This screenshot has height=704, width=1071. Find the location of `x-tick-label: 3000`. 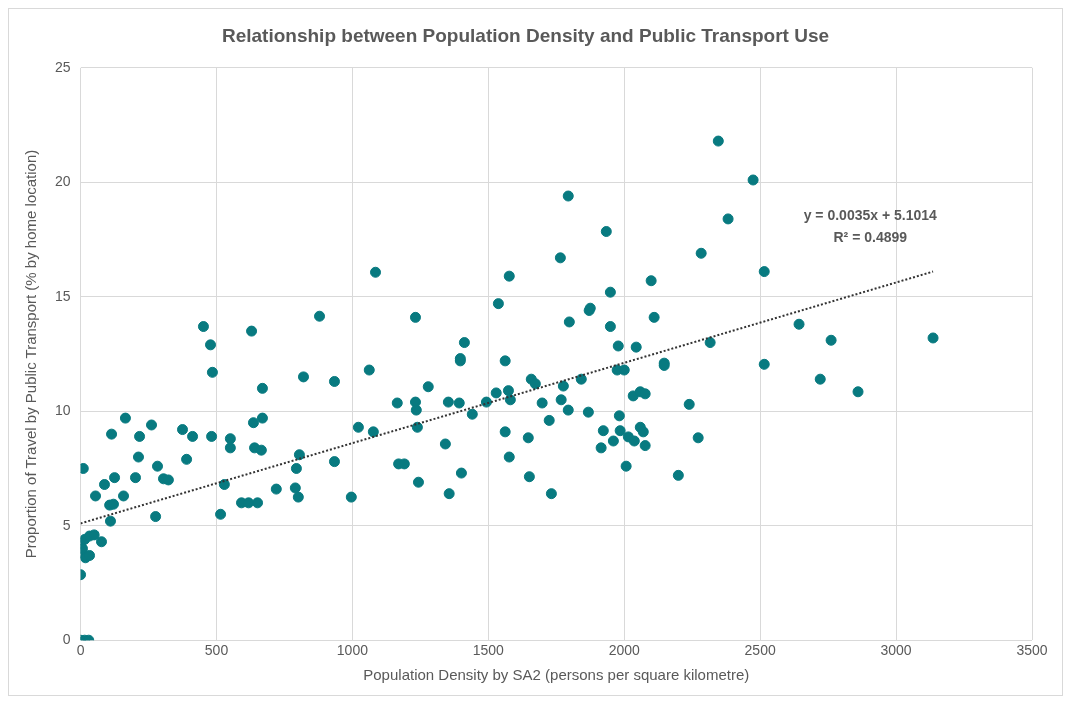

x-tick-label: 3000 is located at coordinates (896, 650).